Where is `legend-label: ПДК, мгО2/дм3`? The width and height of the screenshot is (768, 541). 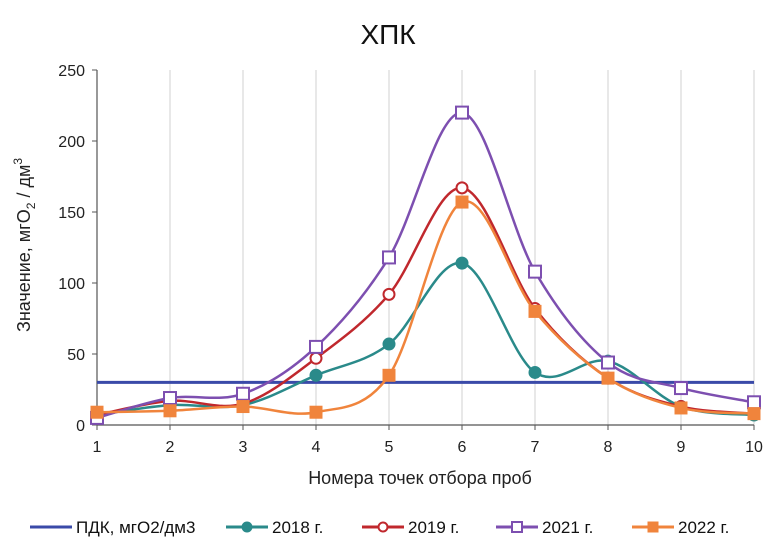
legend-label: ПДК, мгО2/дм3 is located at coordinates (135, 527).